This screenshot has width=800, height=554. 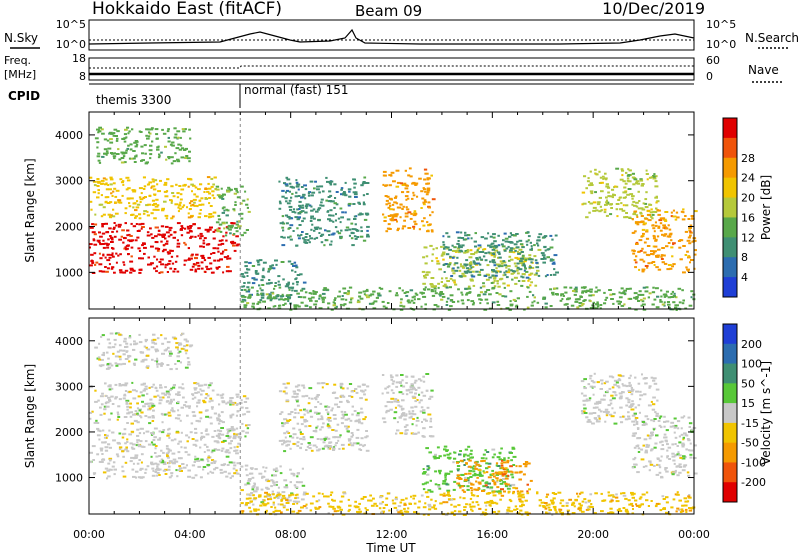 What do you see at coordinates (71, 24) in the screenshot?
I see `noise-left-tick-top: 10^5` at bounding box center [71, 24].